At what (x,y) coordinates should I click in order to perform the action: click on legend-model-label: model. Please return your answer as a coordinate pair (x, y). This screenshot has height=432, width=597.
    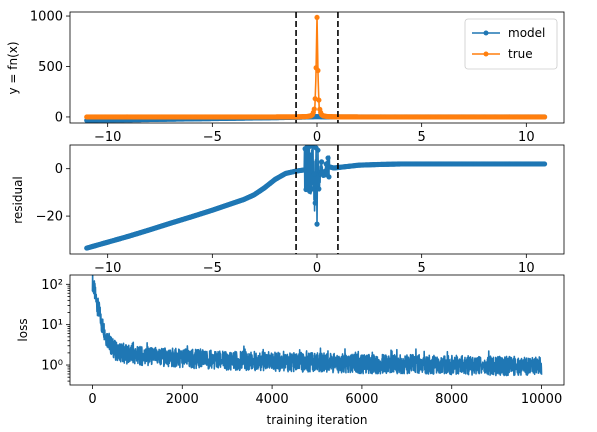
    Looking at the image, I should click on (526, 33).